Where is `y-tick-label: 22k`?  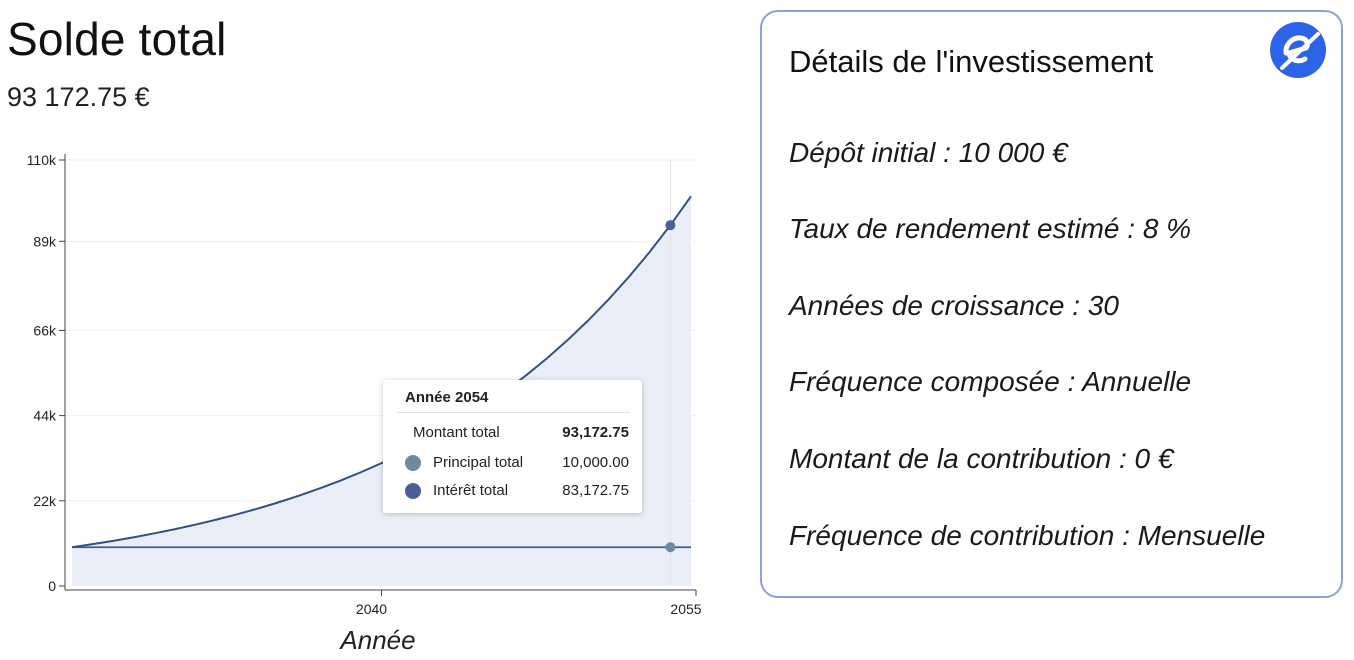 y-tick-label: 22k is located at coordinates (45, 501).